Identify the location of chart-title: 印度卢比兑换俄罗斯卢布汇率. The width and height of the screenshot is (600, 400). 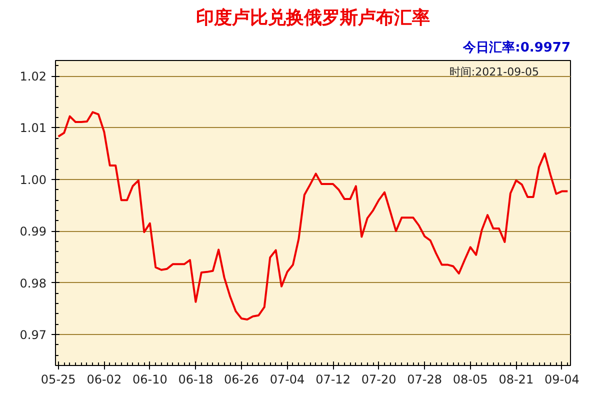
(313, 18).